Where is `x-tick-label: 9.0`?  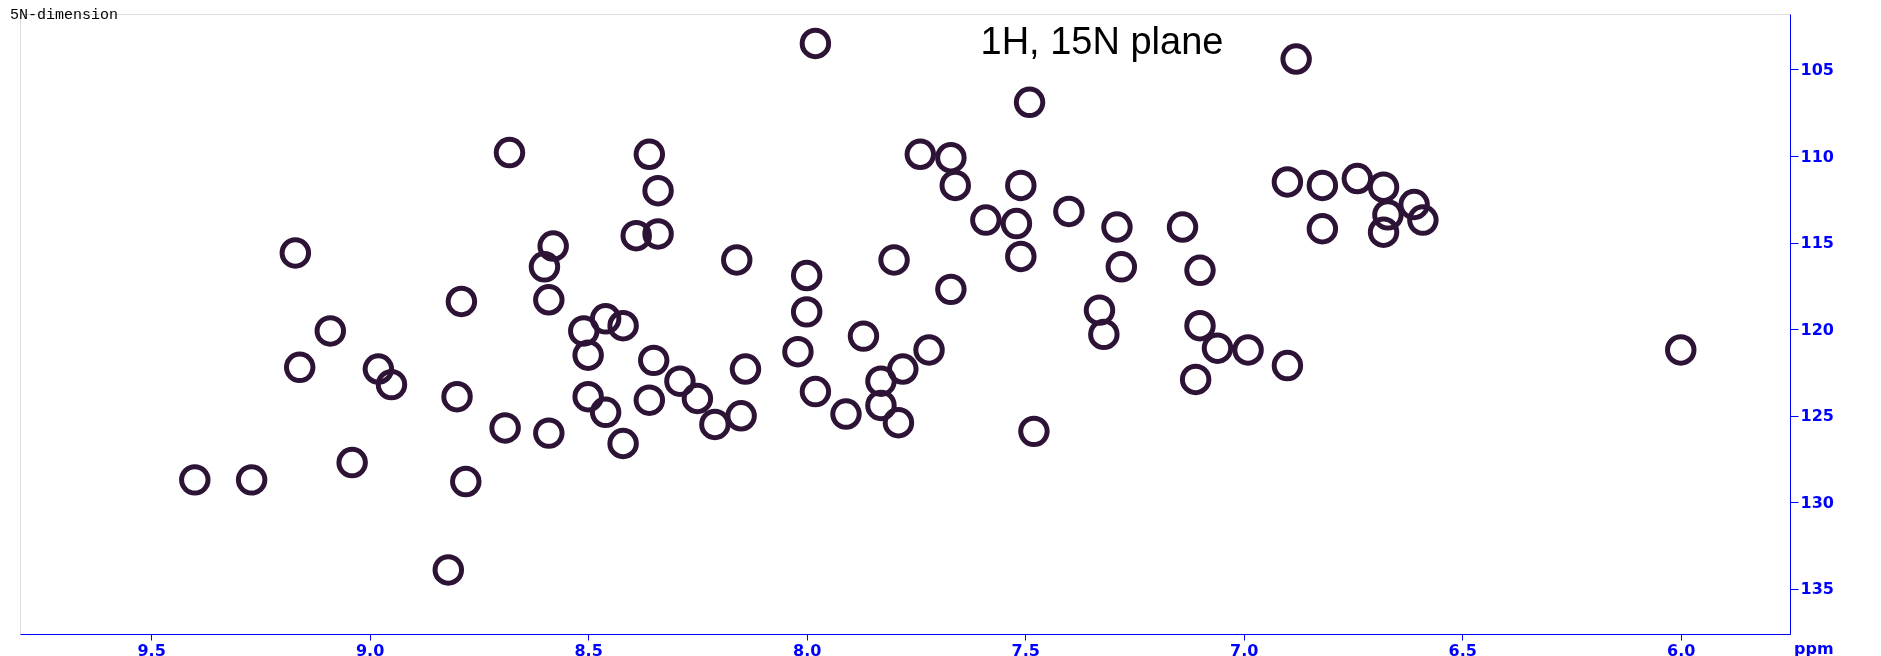
x-tick-label: 9.0 is located at coordinates (370, 648).